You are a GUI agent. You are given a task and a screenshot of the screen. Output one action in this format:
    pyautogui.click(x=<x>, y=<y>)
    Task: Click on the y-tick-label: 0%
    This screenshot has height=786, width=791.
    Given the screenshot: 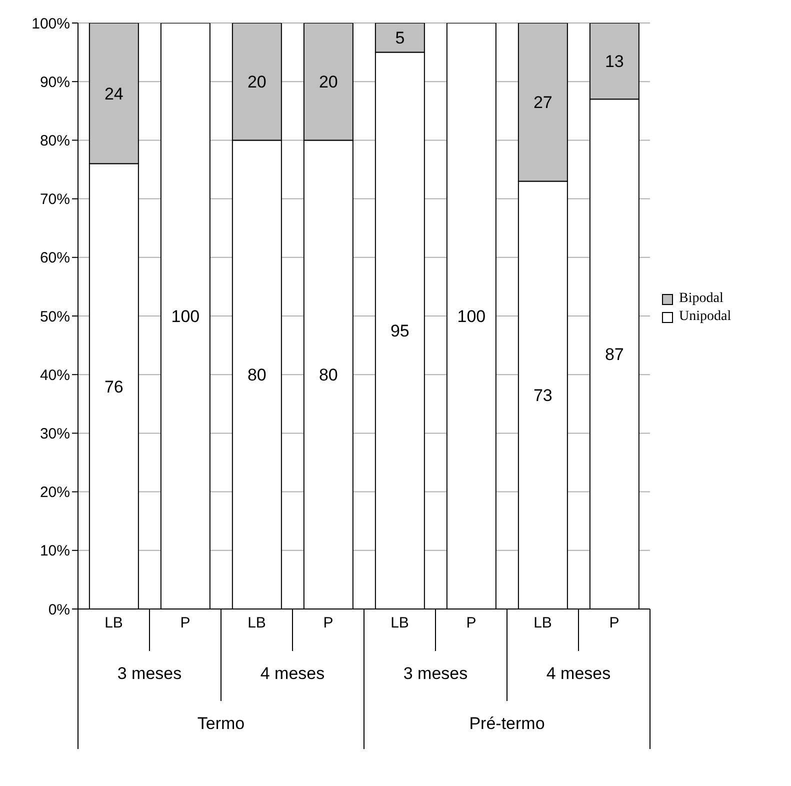 What is the action you would take?
    pyautogui.click(x=59, y=609)
    